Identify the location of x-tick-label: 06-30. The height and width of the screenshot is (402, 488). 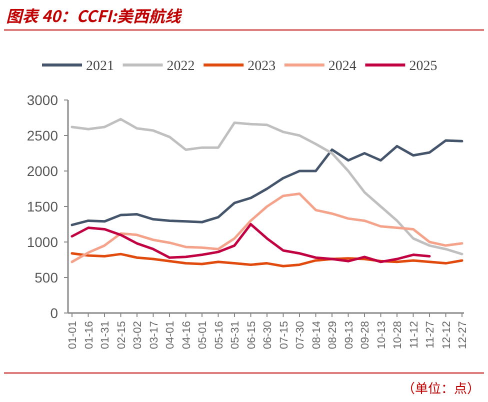
(268, 335).